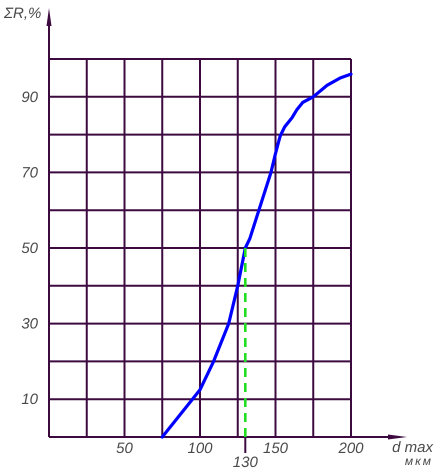  What do you see at coordinates (245, 462) in the screenshot?
I see `annotation: 130` at bounding box center [245, 462].